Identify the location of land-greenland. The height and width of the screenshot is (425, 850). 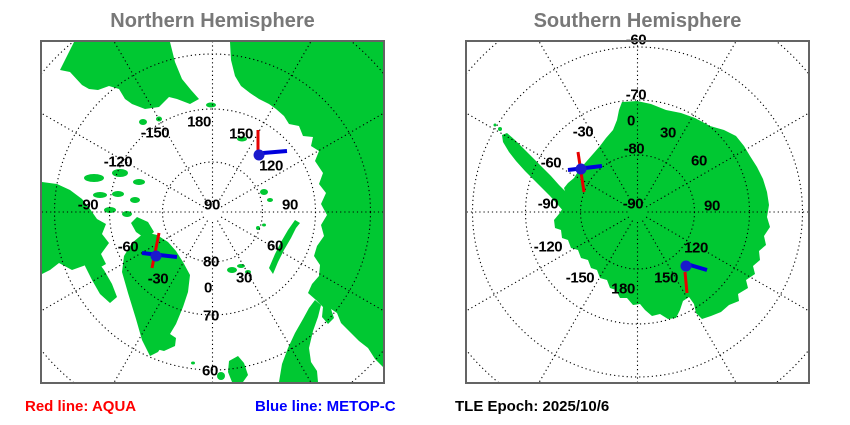
(156, 294).